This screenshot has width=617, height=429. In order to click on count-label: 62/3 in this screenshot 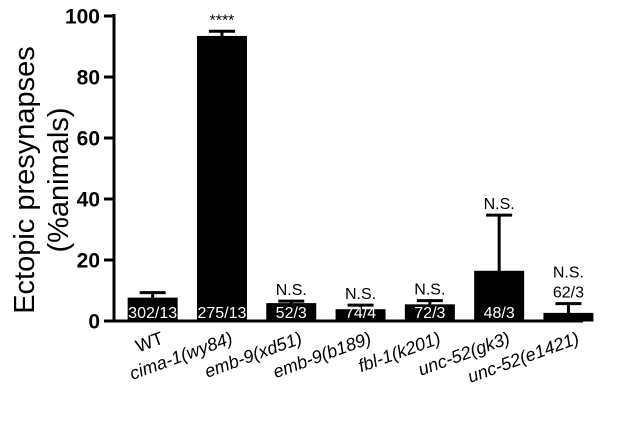, I will do `click(568, 293)`.